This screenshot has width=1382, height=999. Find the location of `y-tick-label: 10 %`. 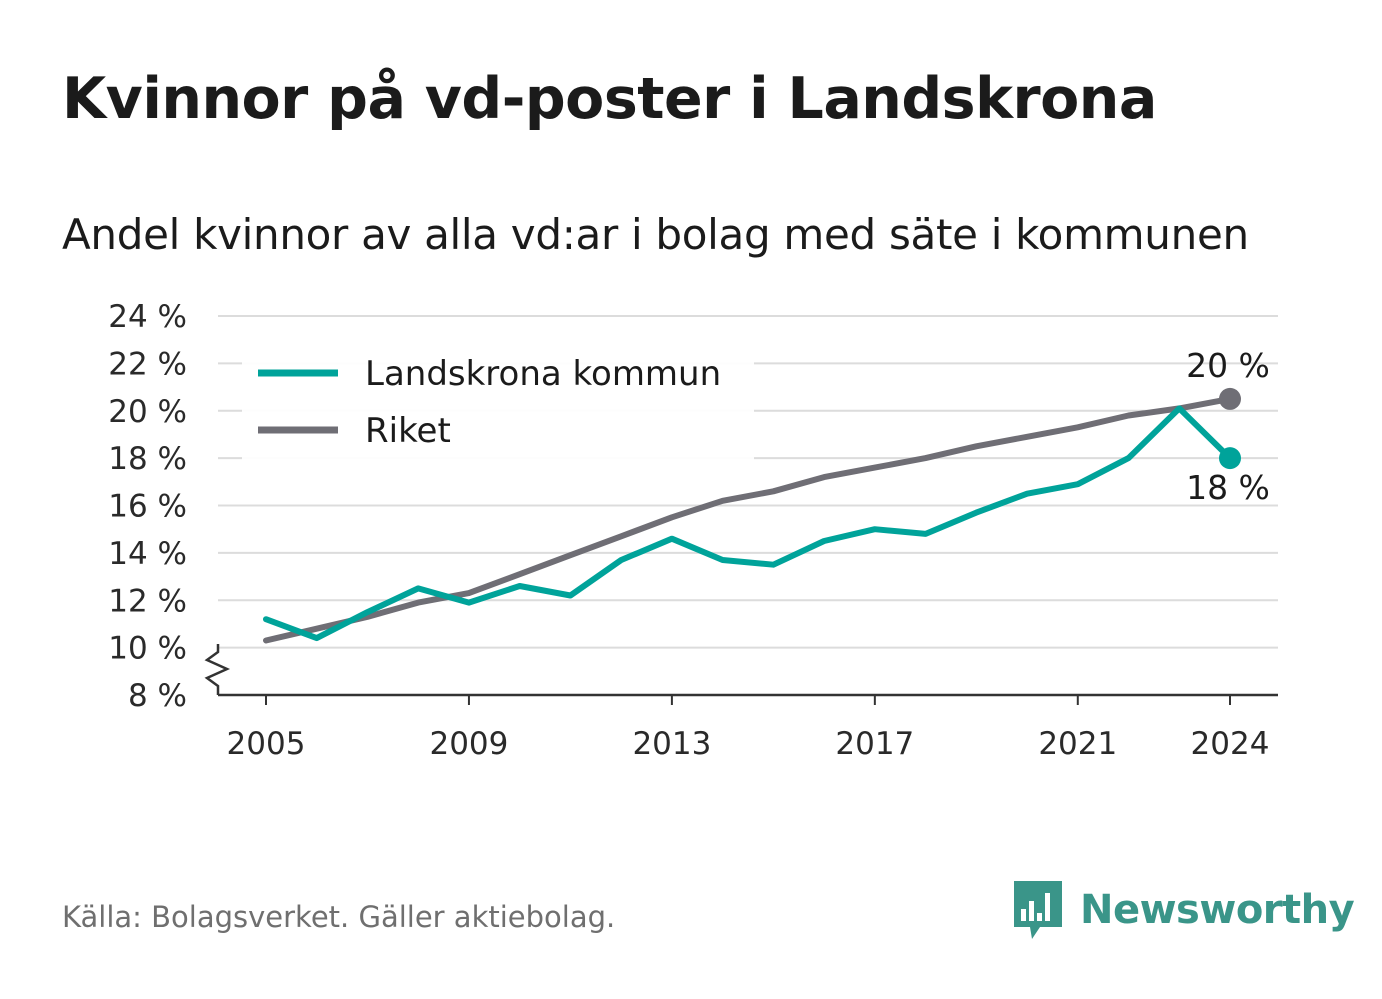

y-tick-label: 10 % is located at coordinates (147, 649).